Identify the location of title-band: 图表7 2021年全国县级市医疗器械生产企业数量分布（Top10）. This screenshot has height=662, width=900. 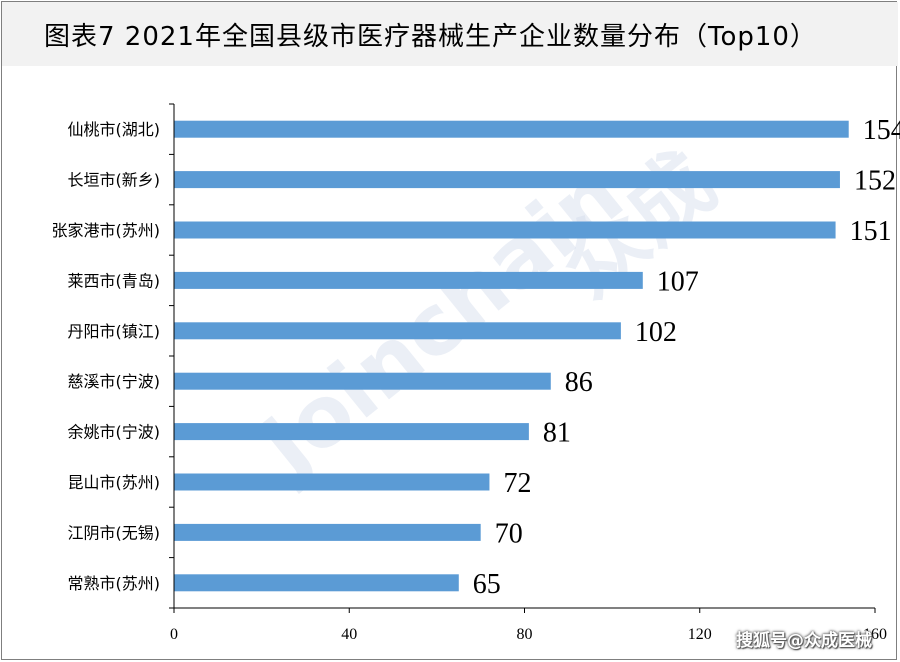
(450, 34).